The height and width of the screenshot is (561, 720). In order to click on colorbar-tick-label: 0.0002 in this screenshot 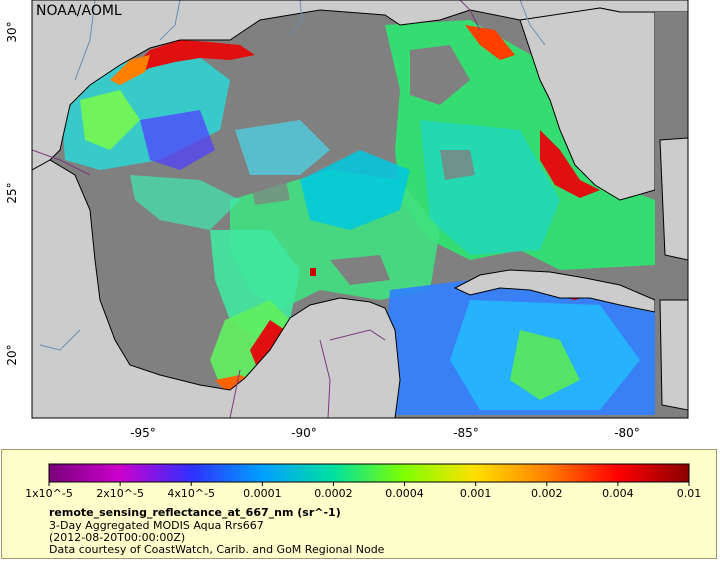, I will do `click(333, 493)`.